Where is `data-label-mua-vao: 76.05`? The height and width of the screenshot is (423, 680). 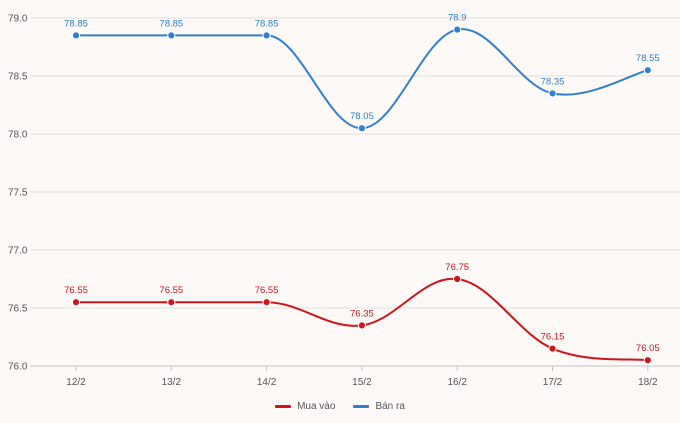 data-label-mua-vao: 76.05 is located at coordinates (648, 348).